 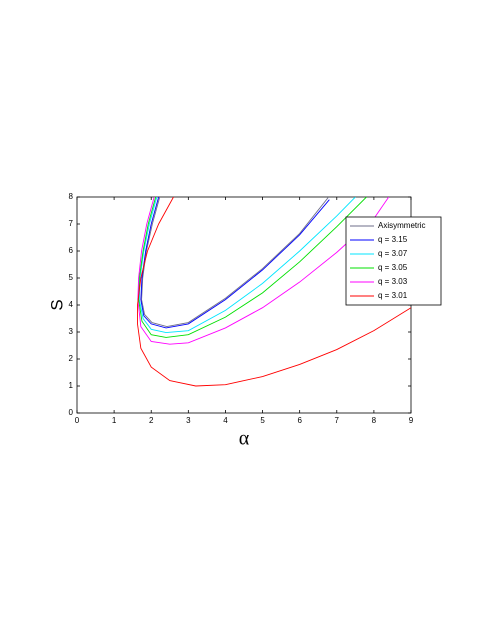 I want to click on x-tick-label: 7, so click(x=337, y=420).